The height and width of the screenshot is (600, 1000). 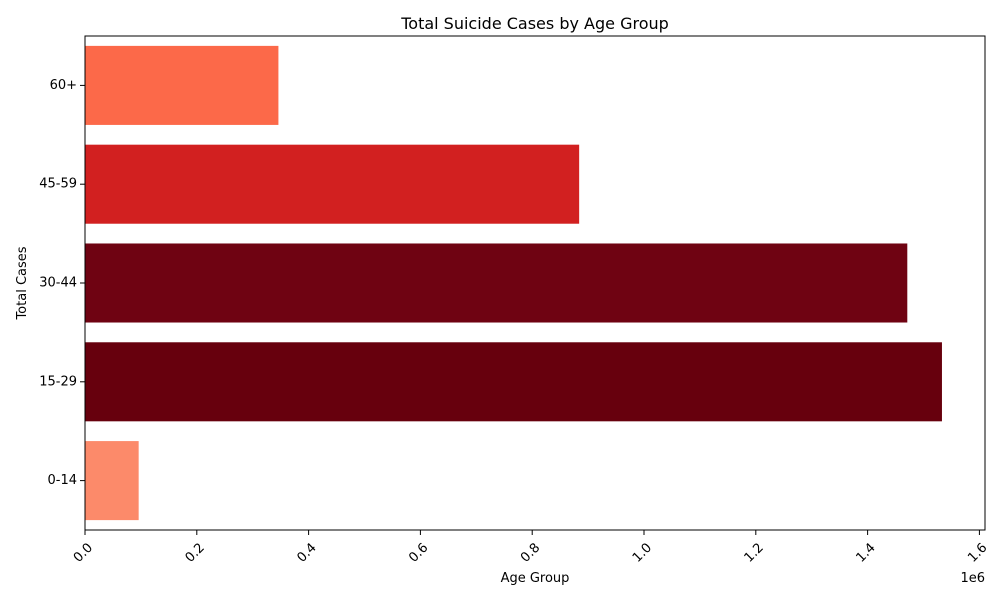 I want to click on y-axis-label: Total Cases, so click(x=22, y=283).